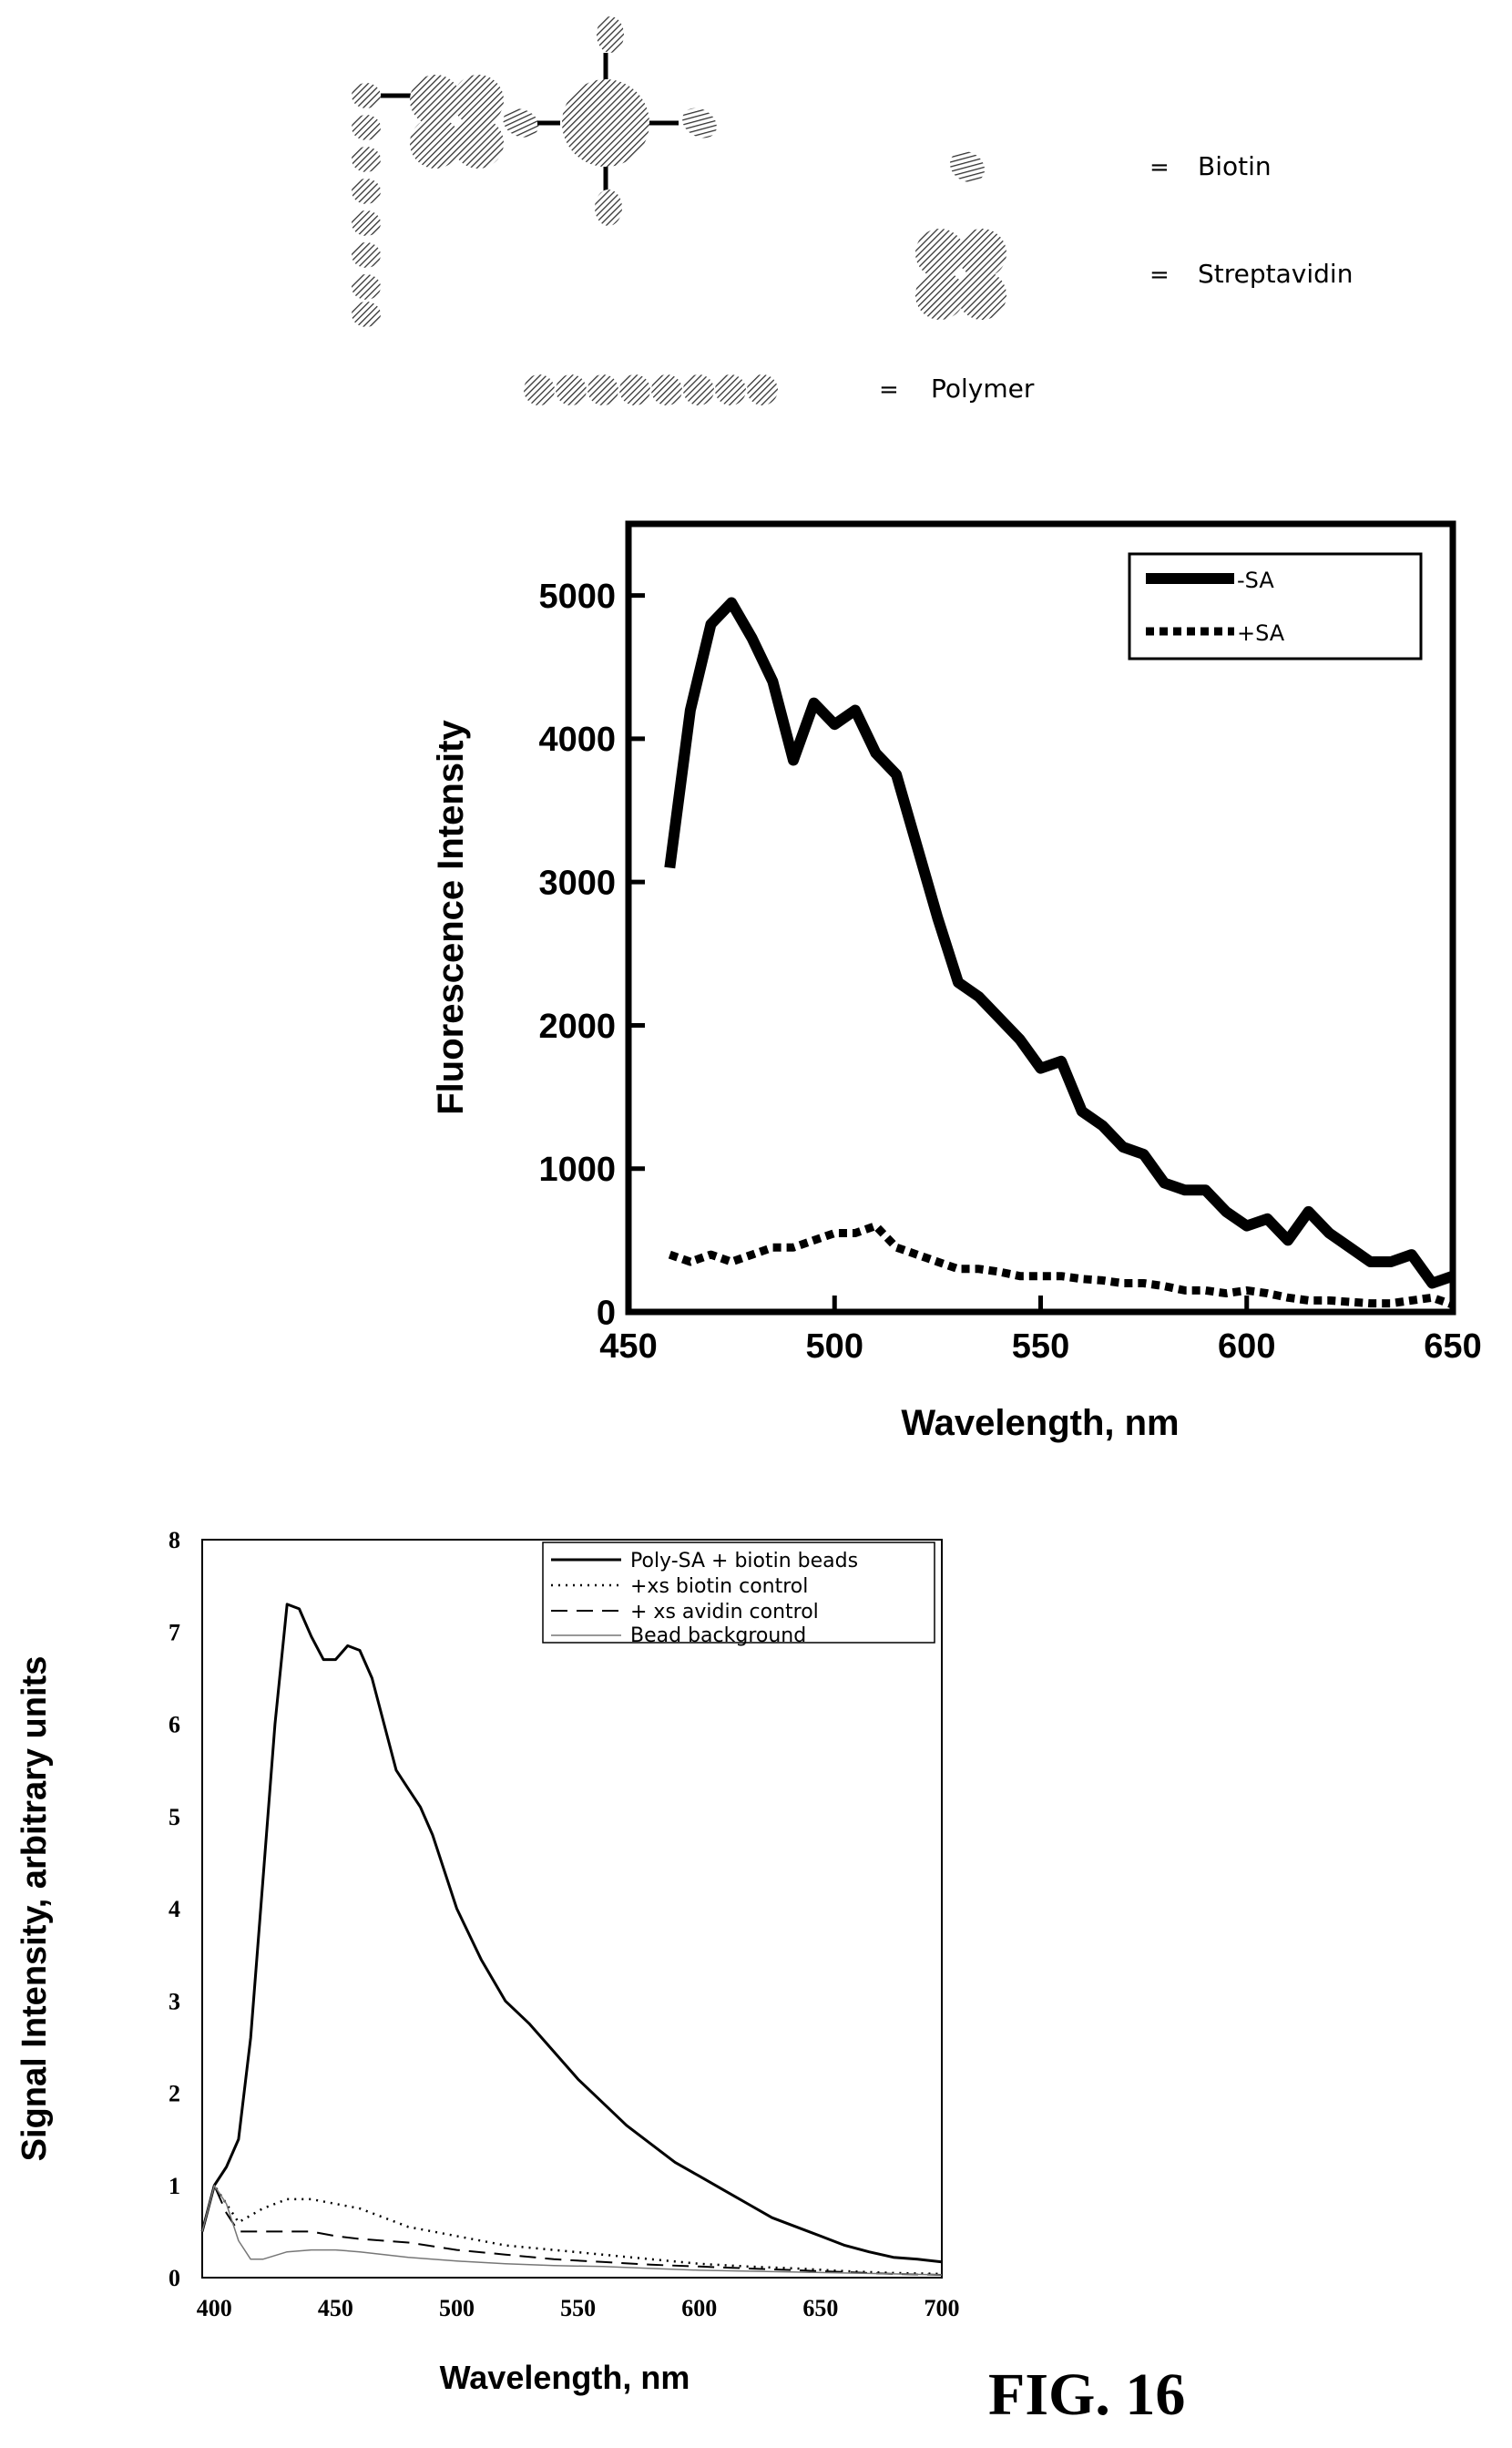 This screenshot has height=2448, width=1512. What do you see at coordinates (1261, 633) in the screenshot?
I see `chart1-legend-dotted-label: +SA` at bounding box center [1261, 633].